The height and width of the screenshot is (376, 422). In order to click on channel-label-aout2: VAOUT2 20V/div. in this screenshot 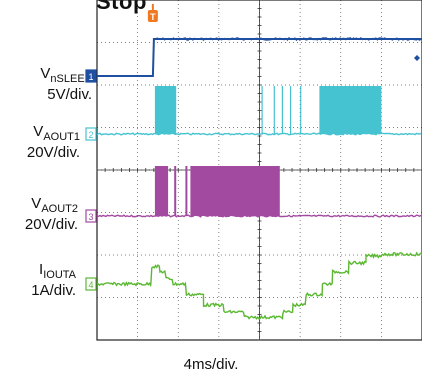, I will do `click(51, 214)`.